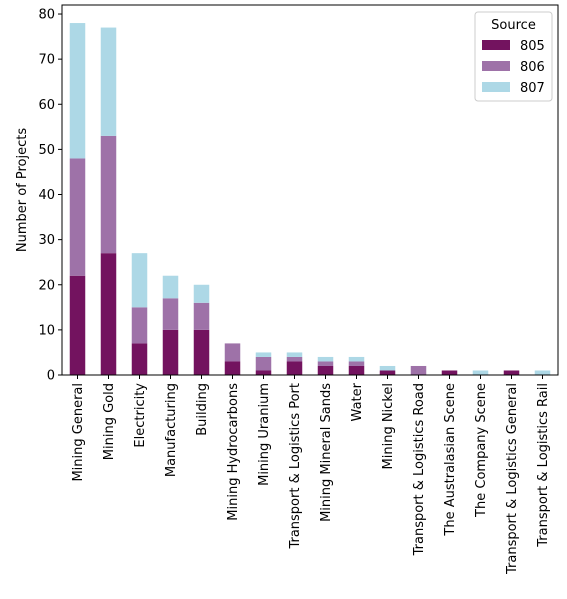  Describe the element at coordinates (450, 460) in the screenshot. I see `x-tick-label: The Australasian Scene` at that location.